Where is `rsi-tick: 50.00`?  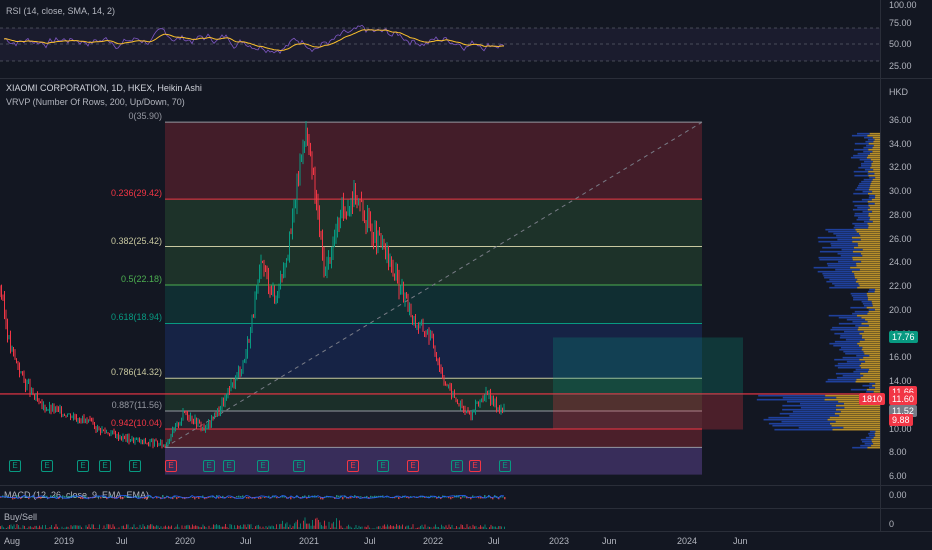
rsi-tick: 50.00 is located at coordinates (900, 44).